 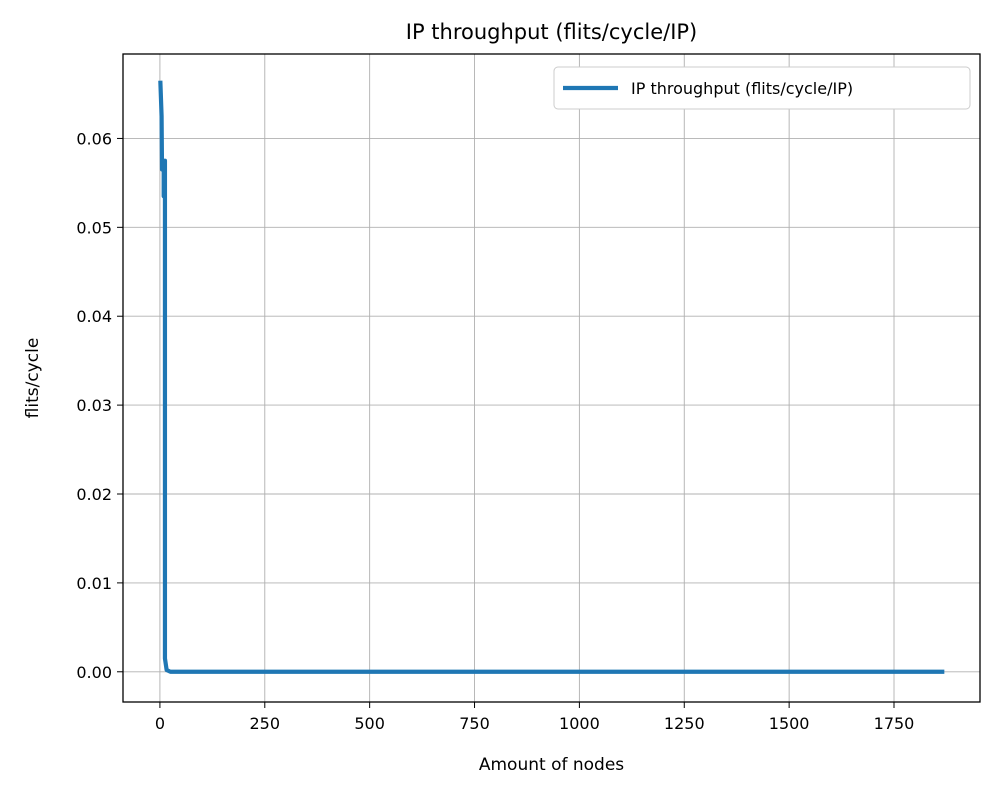 I want to click on legend-box, so click(x=762, y=88).